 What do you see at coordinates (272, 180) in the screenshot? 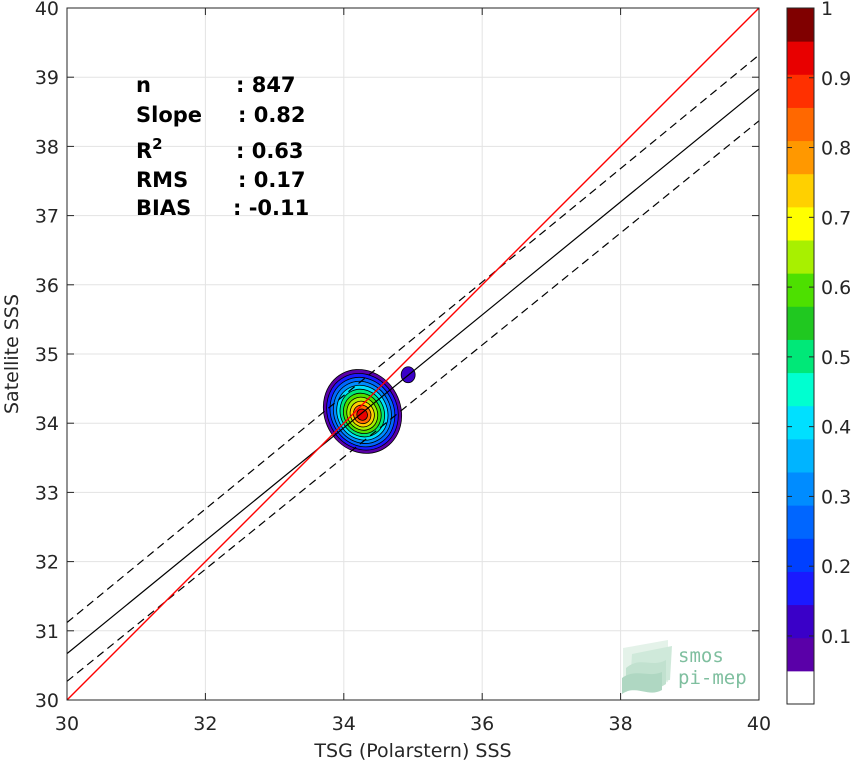
I see `stat-value: : 0.17` at bounding box center [272, 180].